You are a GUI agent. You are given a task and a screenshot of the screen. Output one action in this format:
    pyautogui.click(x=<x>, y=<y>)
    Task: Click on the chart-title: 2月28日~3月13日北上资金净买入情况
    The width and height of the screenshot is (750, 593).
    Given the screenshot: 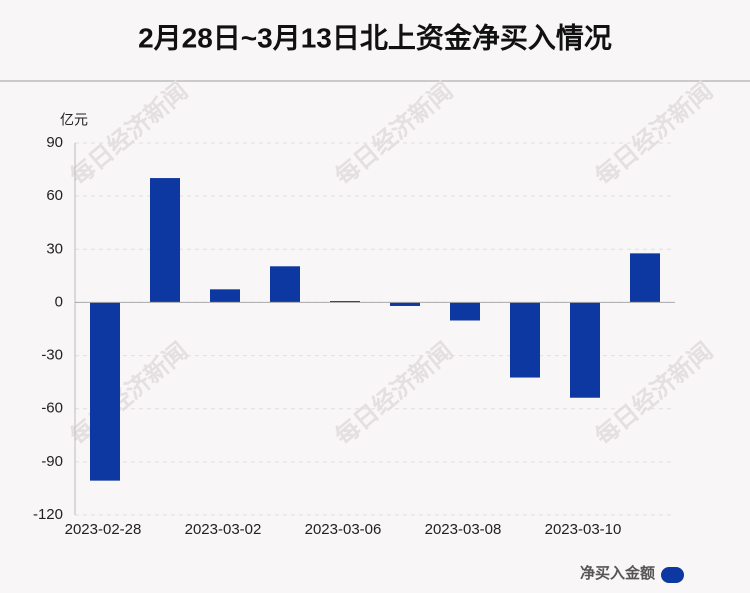 What is the action you would take?
    pyautogui.click(x=375, y=37)
    